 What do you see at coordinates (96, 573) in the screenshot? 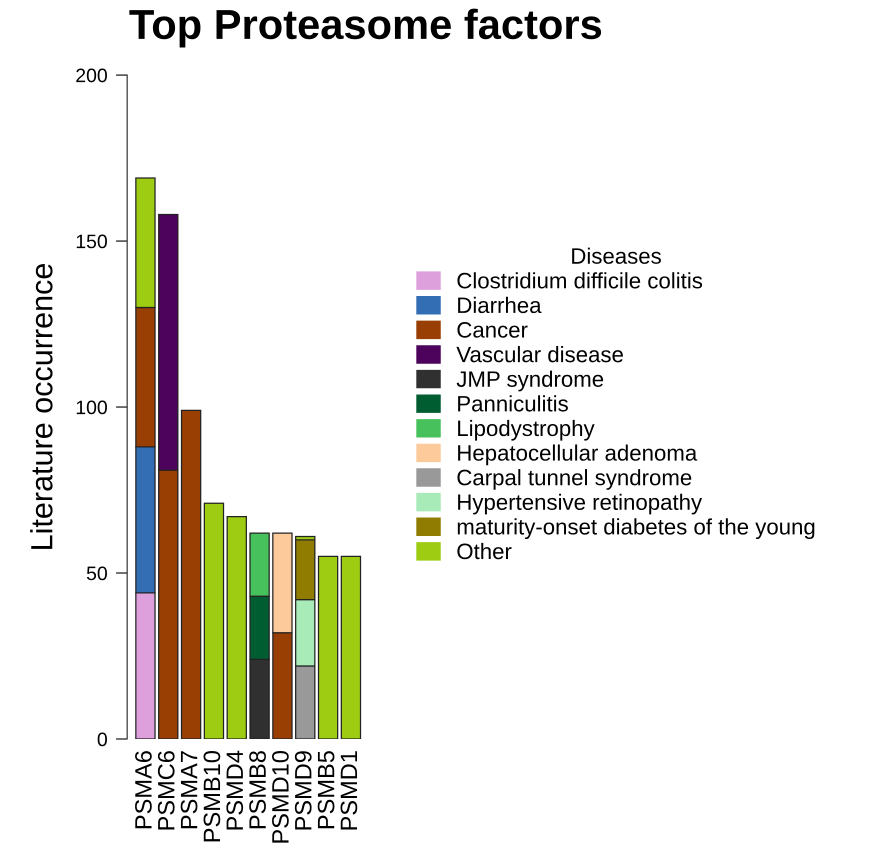
I see `y-tick-label: 50` at bounding box center [96, 573].